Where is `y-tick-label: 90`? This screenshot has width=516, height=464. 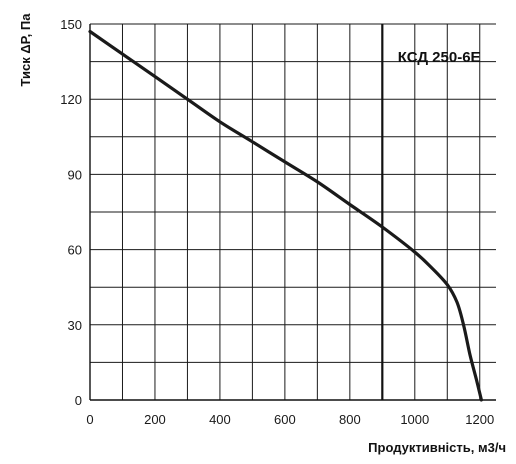 y-tick-label: 90 is located at coordinates (75, 174).